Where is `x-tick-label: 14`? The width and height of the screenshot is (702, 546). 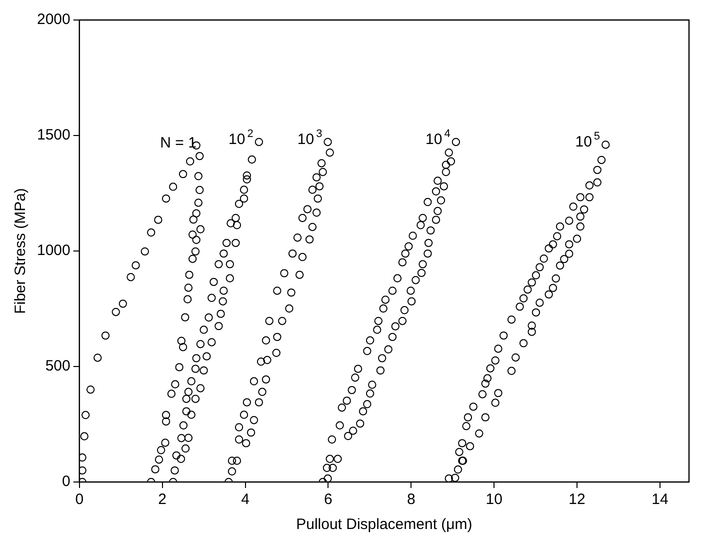
x-tick-label: 14 is located at coordinates (660, 499).